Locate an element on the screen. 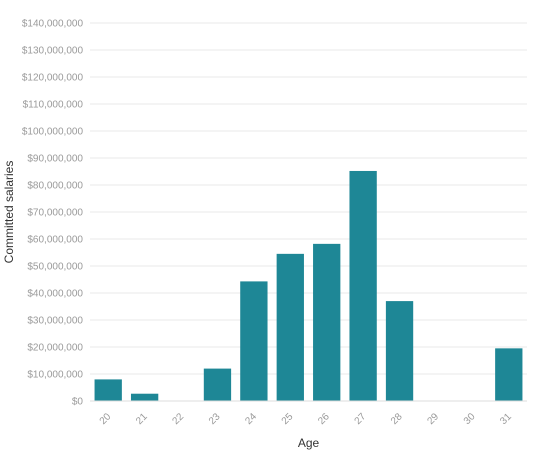 The height and width of the screenshot is (460, 540). y-tick-label: $140,000,000 is located at coordinates (53, 24).